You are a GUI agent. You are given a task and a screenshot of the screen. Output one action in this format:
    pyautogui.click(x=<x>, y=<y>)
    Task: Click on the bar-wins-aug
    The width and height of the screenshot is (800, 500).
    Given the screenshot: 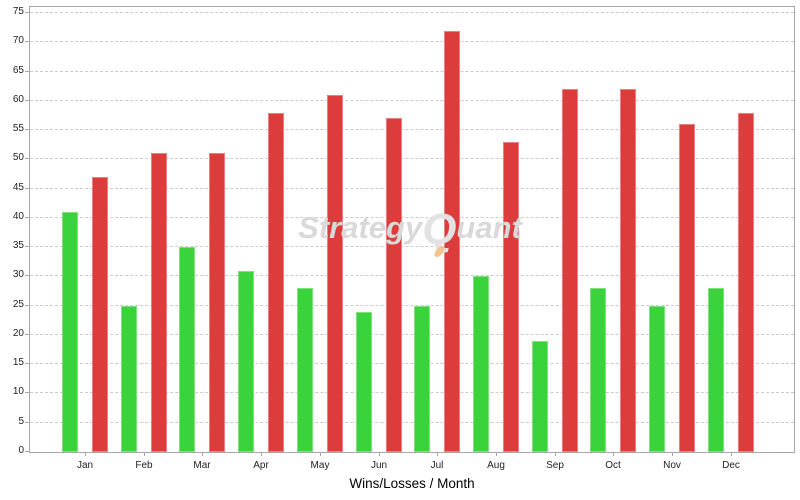 What is the action you would take?
    pyautogui.click(x=481, y=364)
    